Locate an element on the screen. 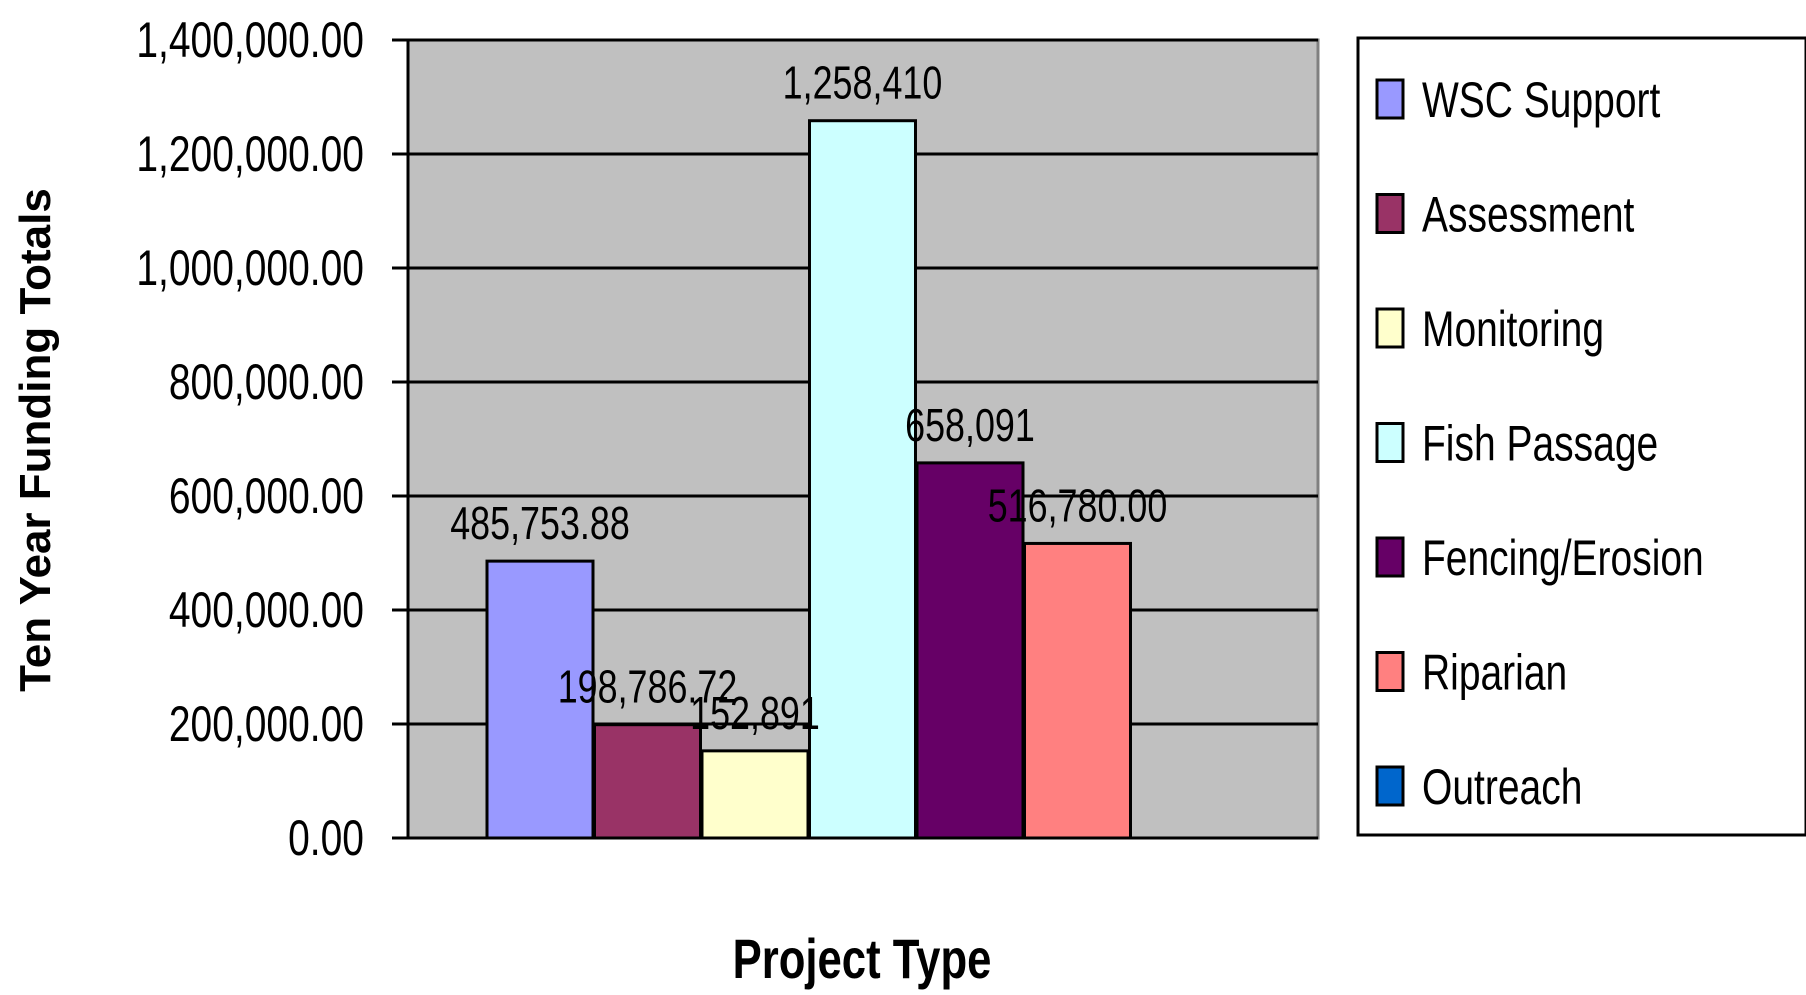 The image size is (1806, 995). data-label: 1,258,410 is located at coordinates (863, 82).